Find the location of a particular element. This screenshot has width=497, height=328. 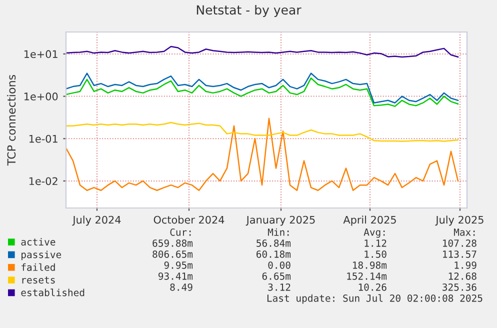

text: 325.36 is located at coordinates (459, 287).